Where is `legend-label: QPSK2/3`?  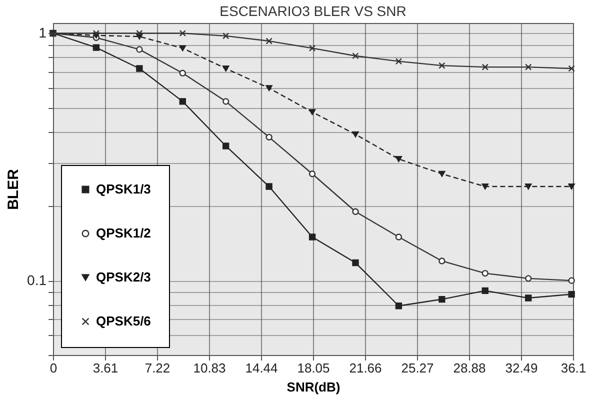 legend-label: QPSK2/3 is located at coordinates (123, 277).